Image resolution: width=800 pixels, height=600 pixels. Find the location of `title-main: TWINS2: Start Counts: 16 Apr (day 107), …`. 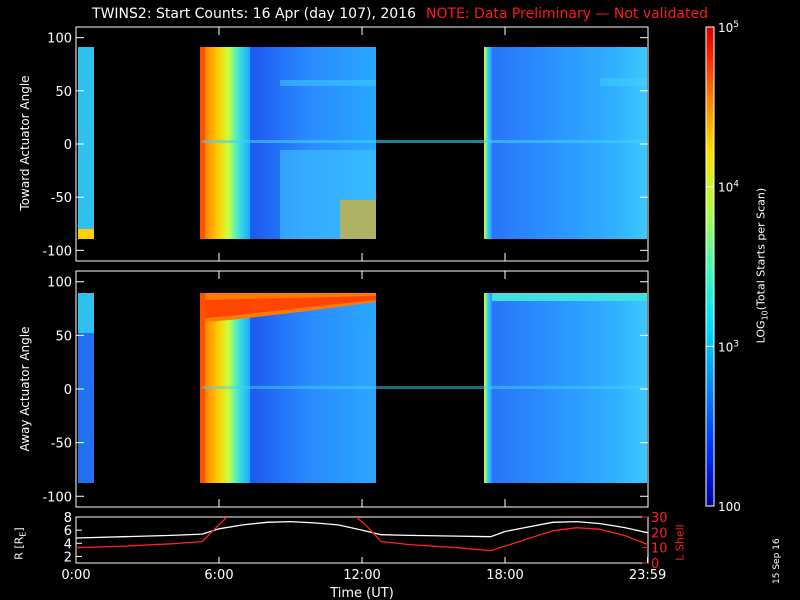

title-main: TWINS2: Start Counts: 16 Apr (day 107), … is located at coordinates (254, 14).